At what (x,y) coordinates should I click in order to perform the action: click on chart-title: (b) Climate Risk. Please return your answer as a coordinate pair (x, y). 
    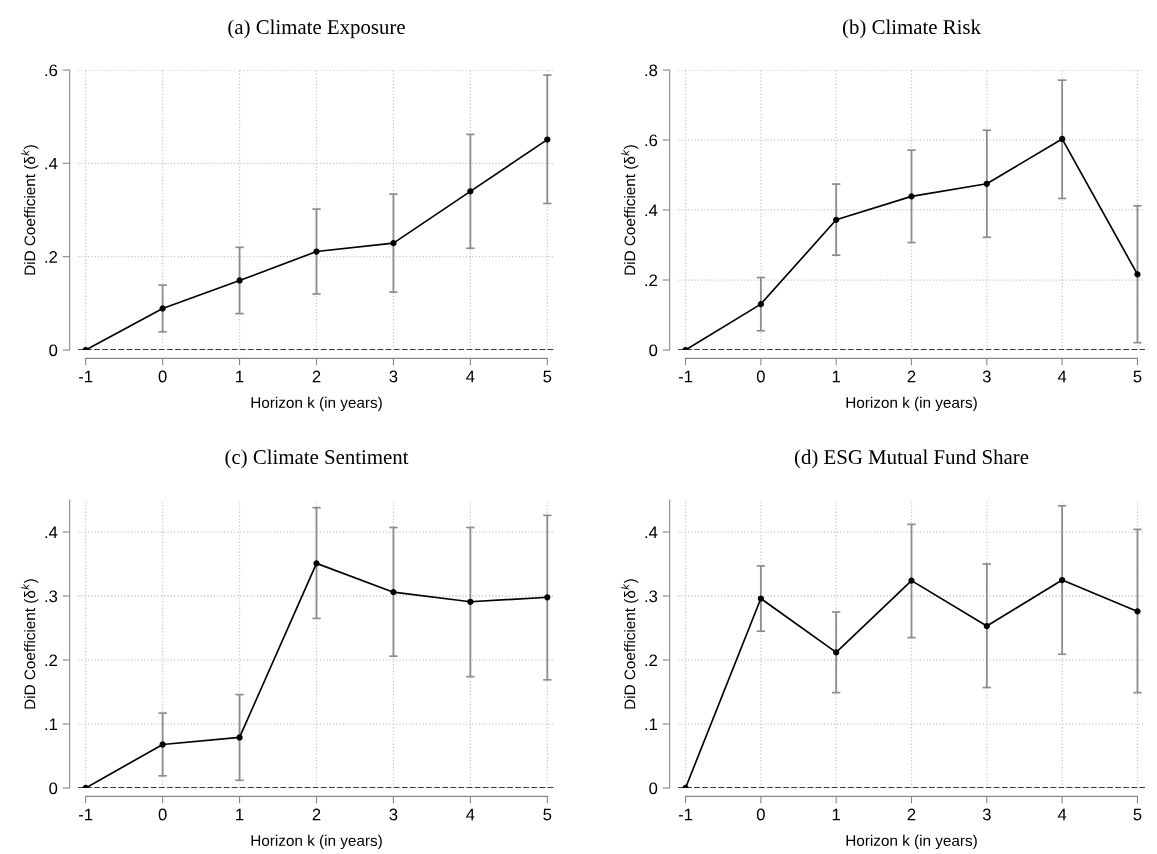
    Looking at the image, I should click on (911, 29).